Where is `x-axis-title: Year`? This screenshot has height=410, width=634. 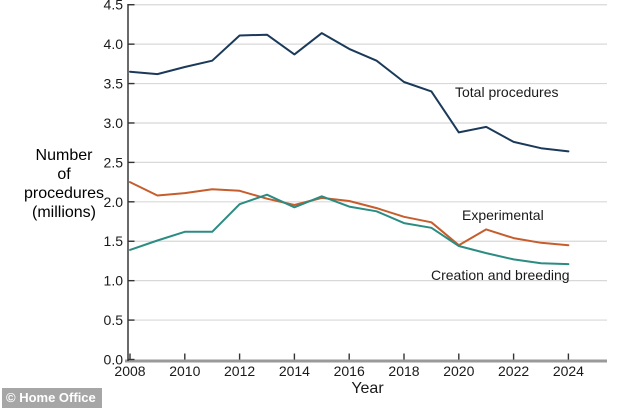
x-axis-title: Year is located at coordinates (367, 388).